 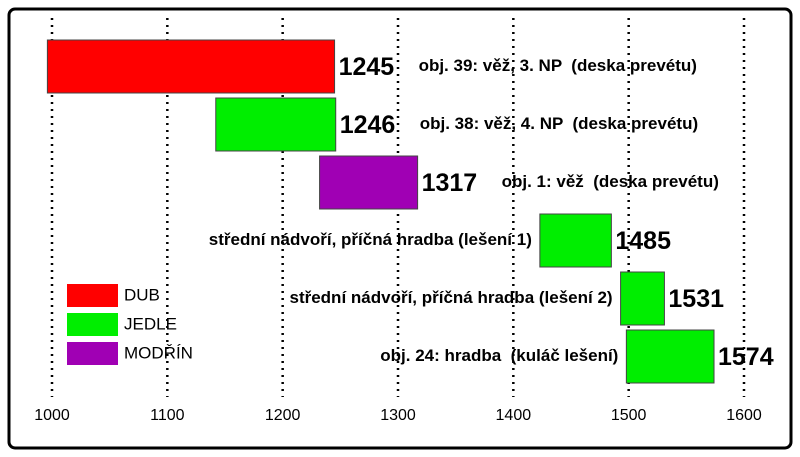 What do you see at coordinates (398, 415) in the screenshot?
I see `x-tick-label: 1300` at bounding box center [398, 415].